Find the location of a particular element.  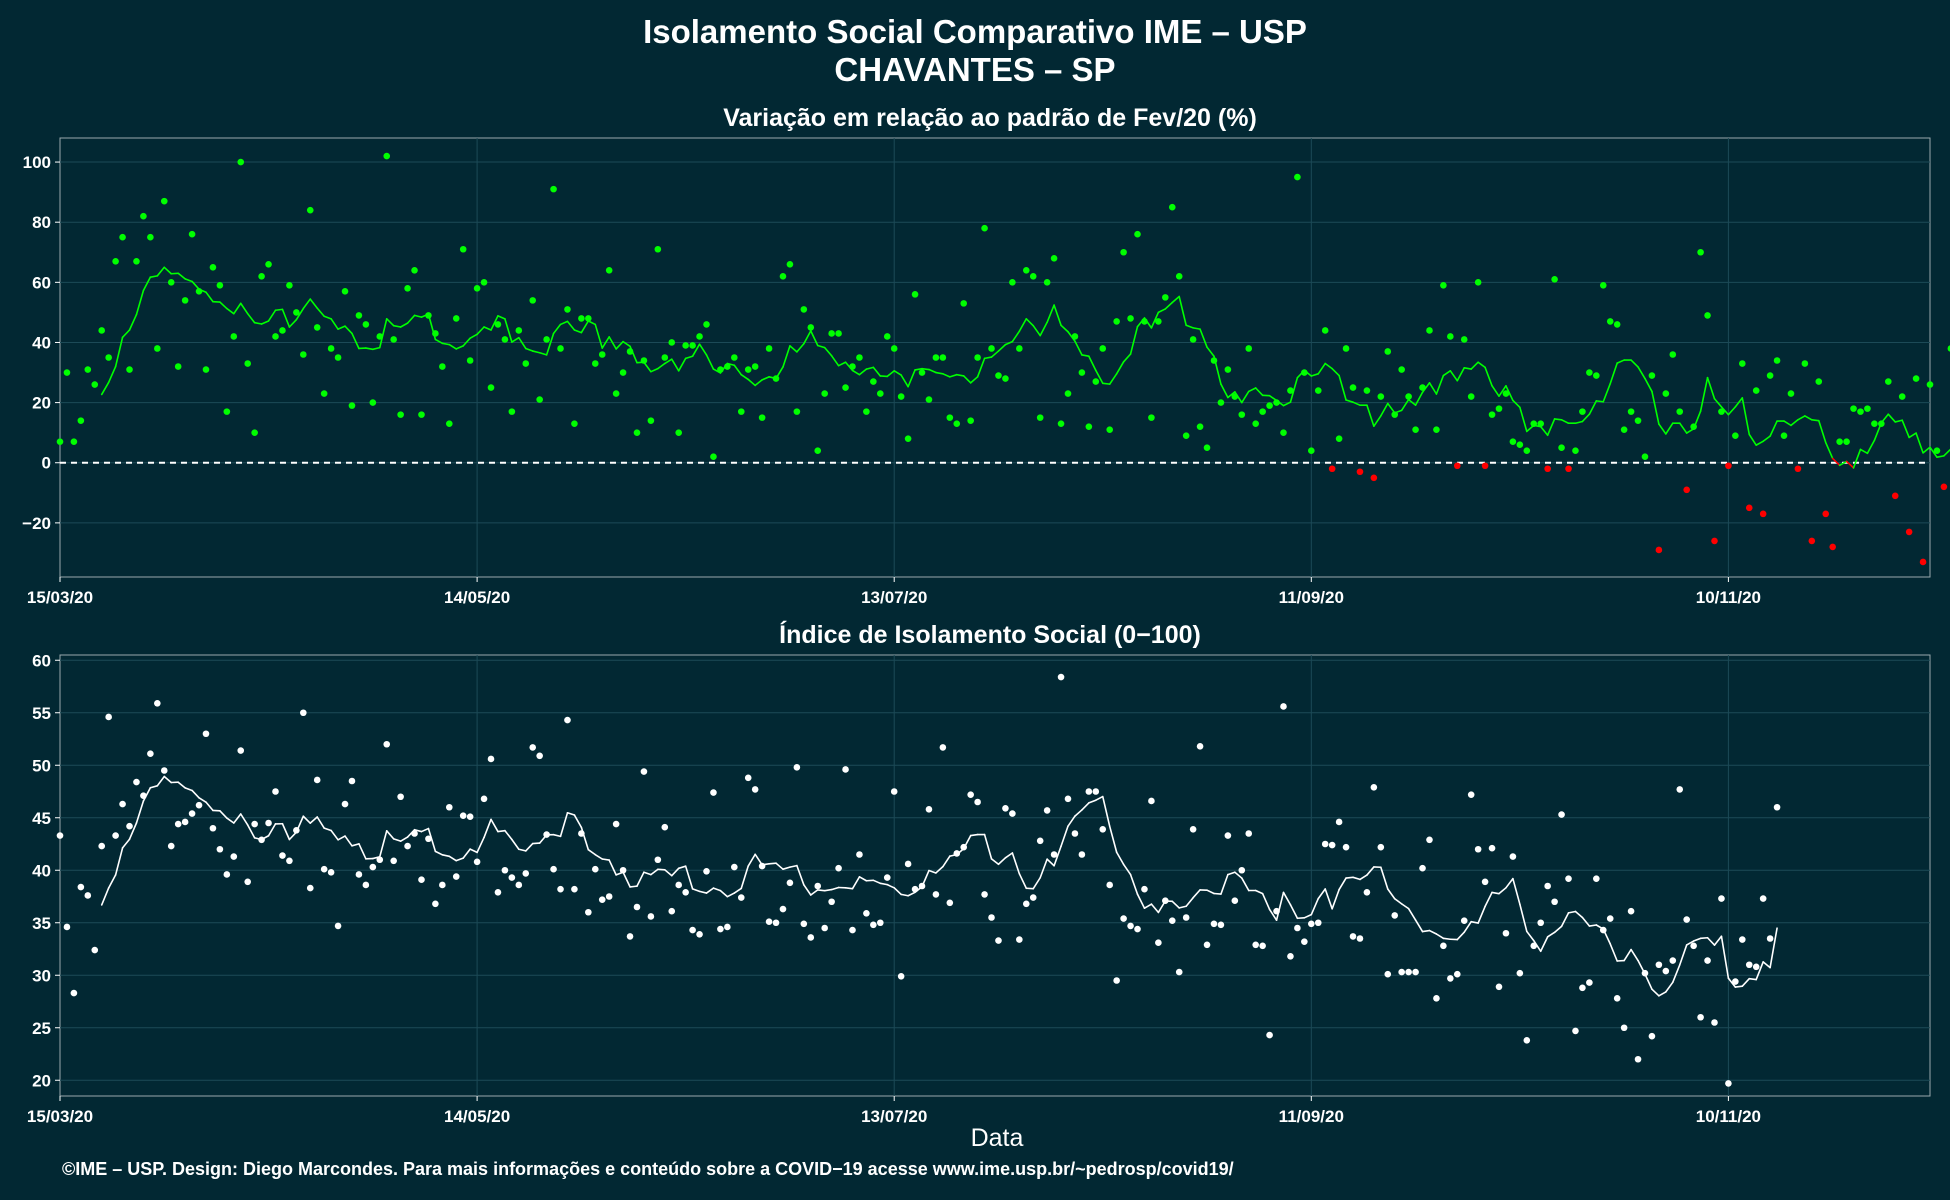

y-tick-label: 25 is located at coordinates (41, 1028).